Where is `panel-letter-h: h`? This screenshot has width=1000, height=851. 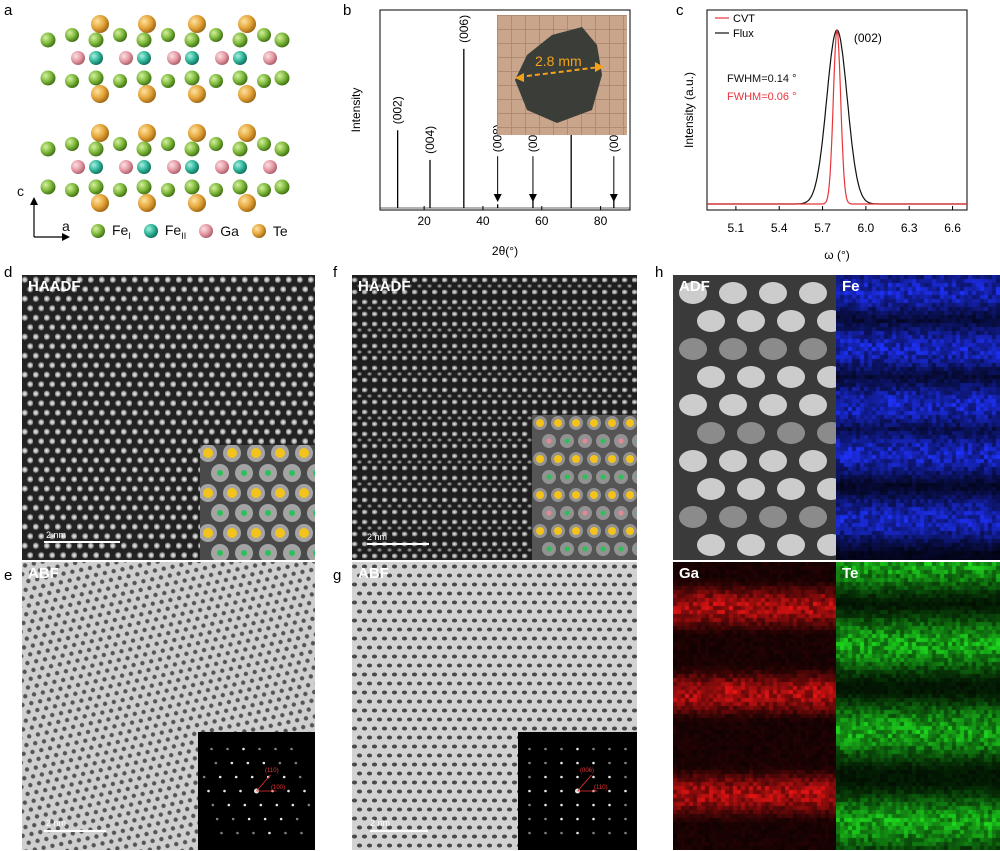
panel-letter-h: h is located at coordinates (659, 272).